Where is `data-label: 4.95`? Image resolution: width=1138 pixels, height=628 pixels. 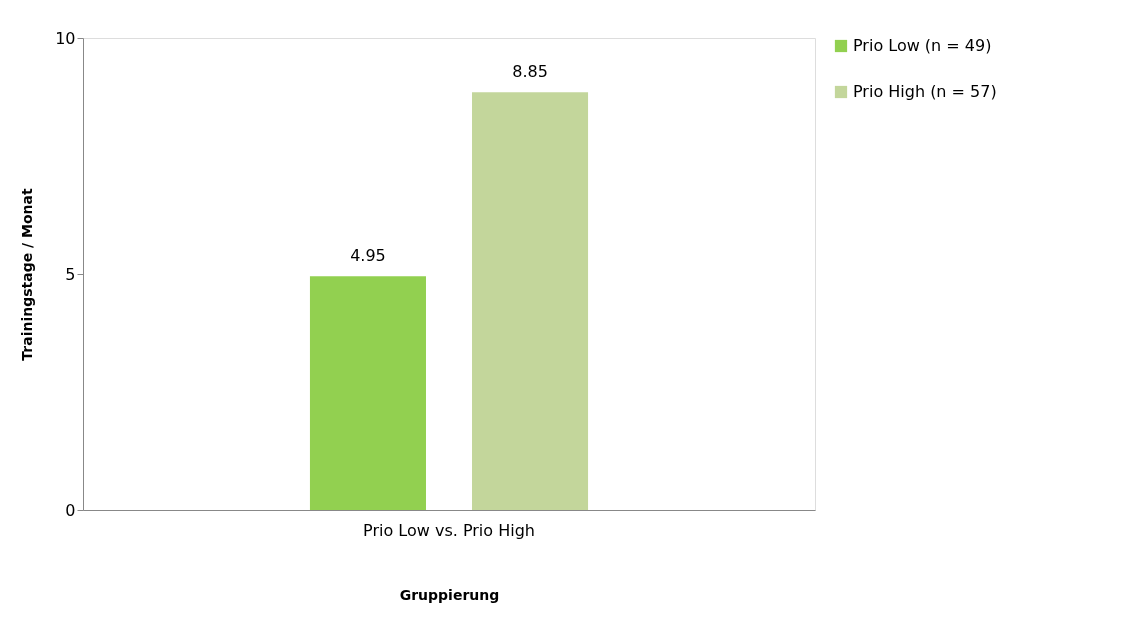 data-label: 4.95 is located at coordinates (368, 256).